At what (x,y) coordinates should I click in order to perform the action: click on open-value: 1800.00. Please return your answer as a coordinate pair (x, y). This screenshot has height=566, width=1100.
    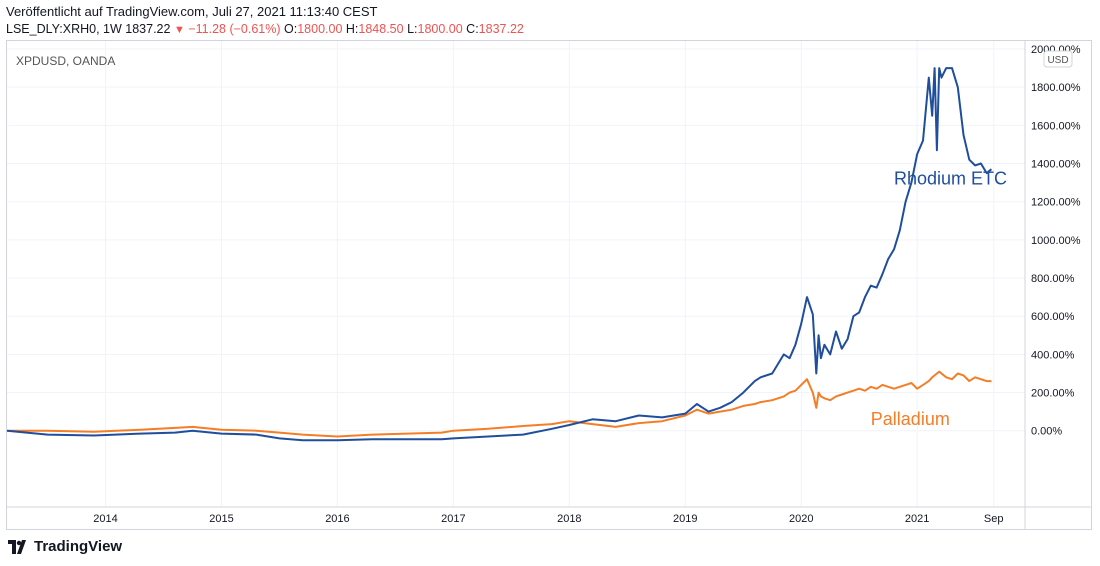
    Looking at the image, I should click on (320, 29).